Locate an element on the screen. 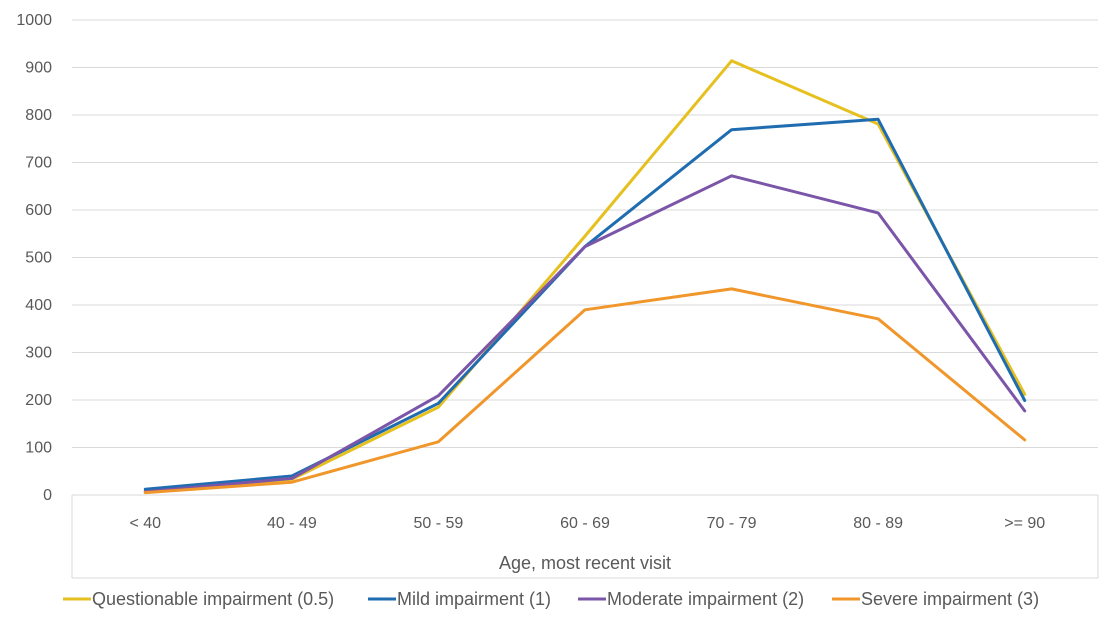 This screenshot has height=624, width=1113. y-tick-label: 0 is located at coordinates (47, 495).